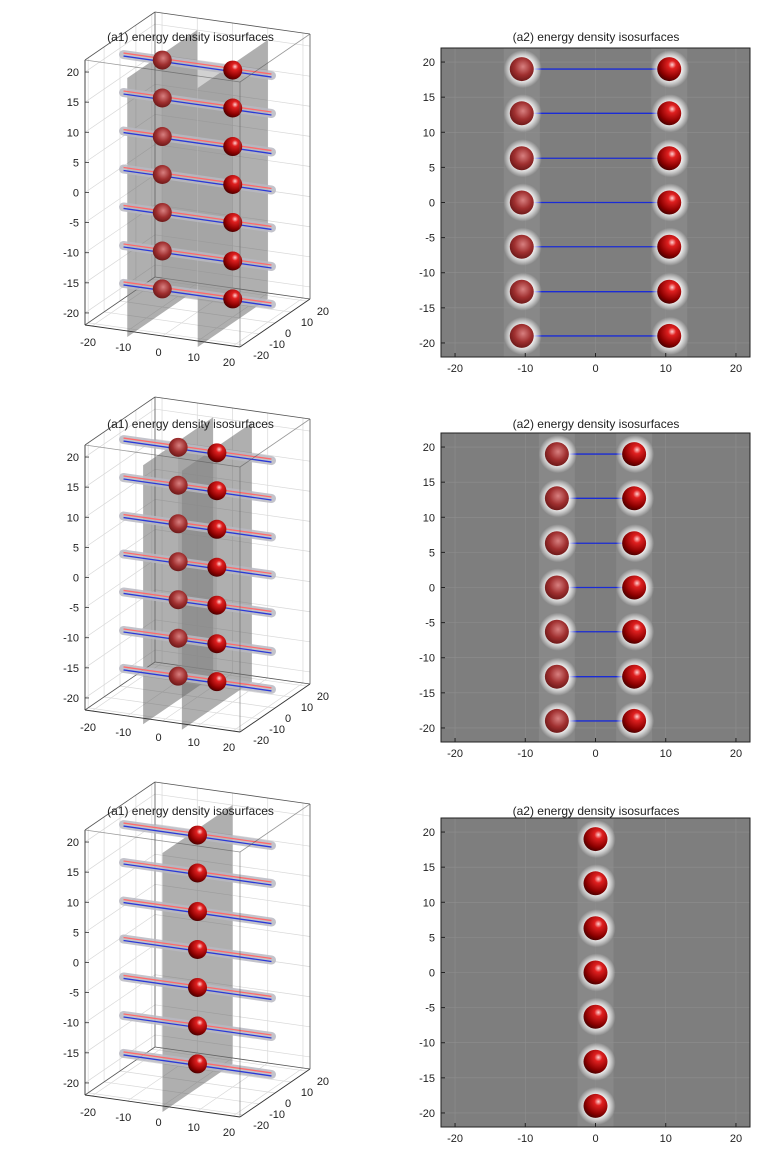 Image resolution: width=763 pixels, height=1161 pixels. What do you see at coordinates (74, 609) in the screenshot?
I see `z-tick-label: -5` at bounding box center [74, 609].